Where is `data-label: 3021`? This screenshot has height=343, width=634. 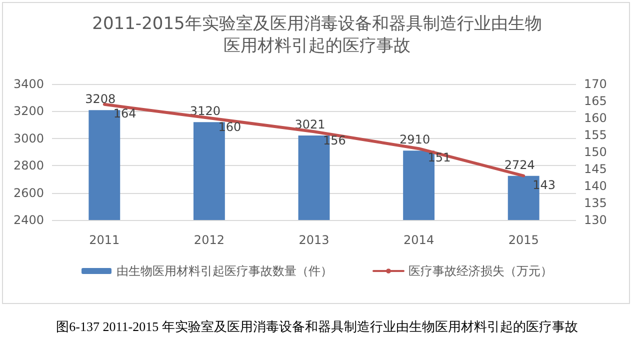
data-label: 3021 is located at coordinates (310, 125).